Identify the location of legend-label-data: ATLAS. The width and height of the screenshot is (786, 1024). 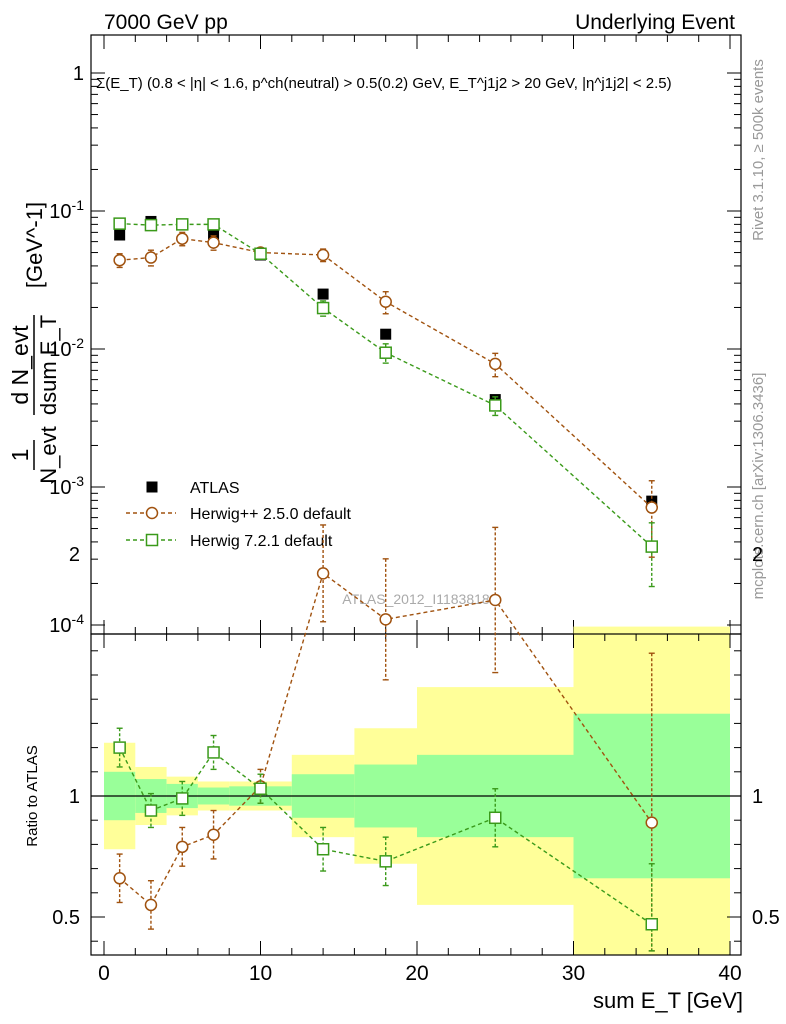
(215, 488).